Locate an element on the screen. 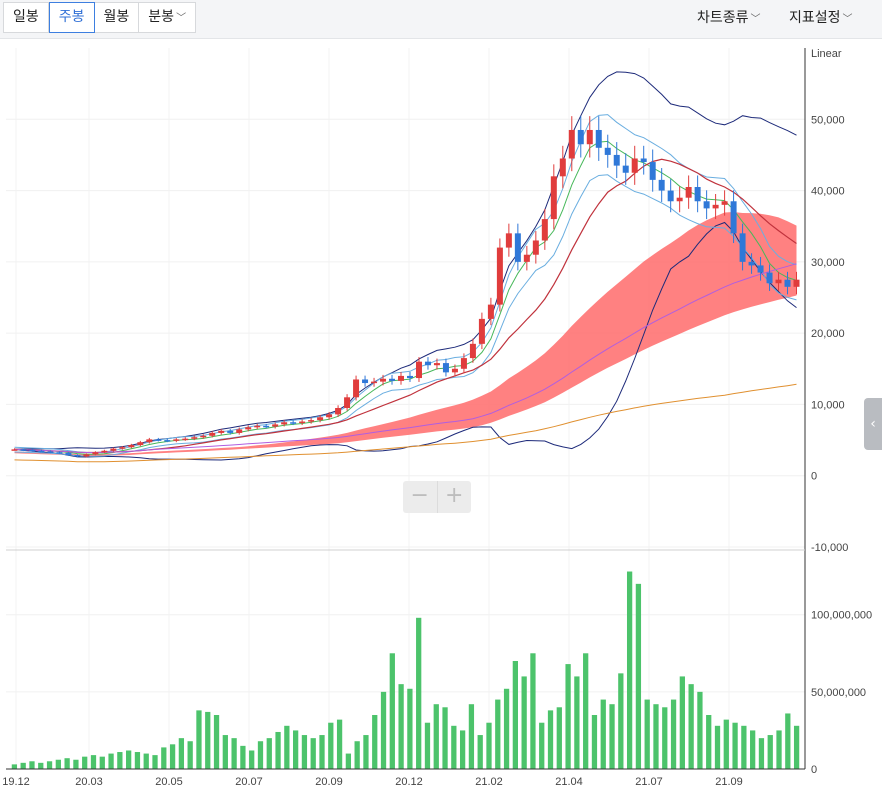  x-tick-label: 21.07 is located at coordinates (649, 782).